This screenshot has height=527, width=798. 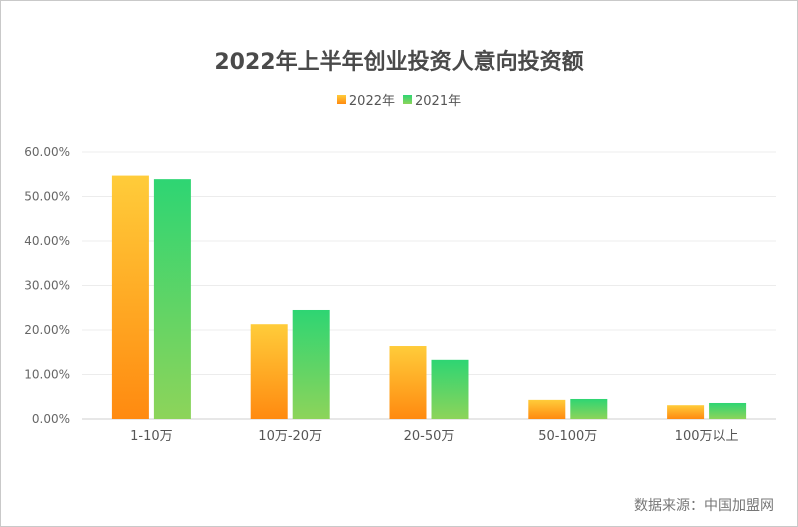 I want to click on legend: 2022年 2021年, so click(x=399, y=99).